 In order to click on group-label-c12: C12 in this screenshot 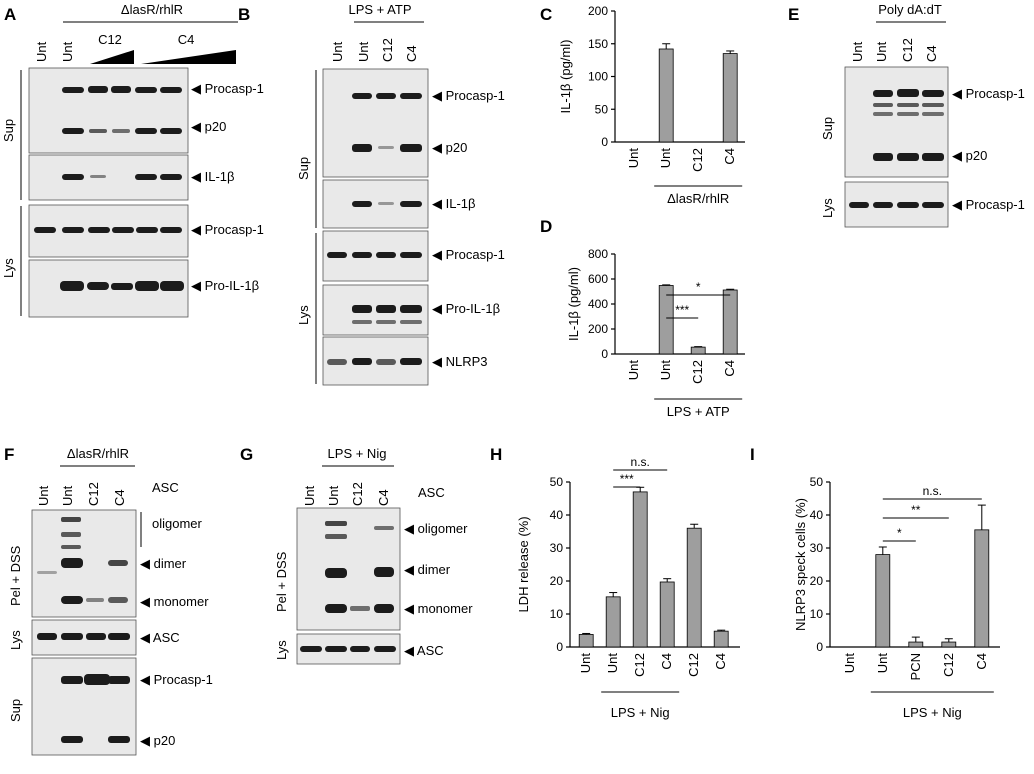, I will do `click(110, 39)`.